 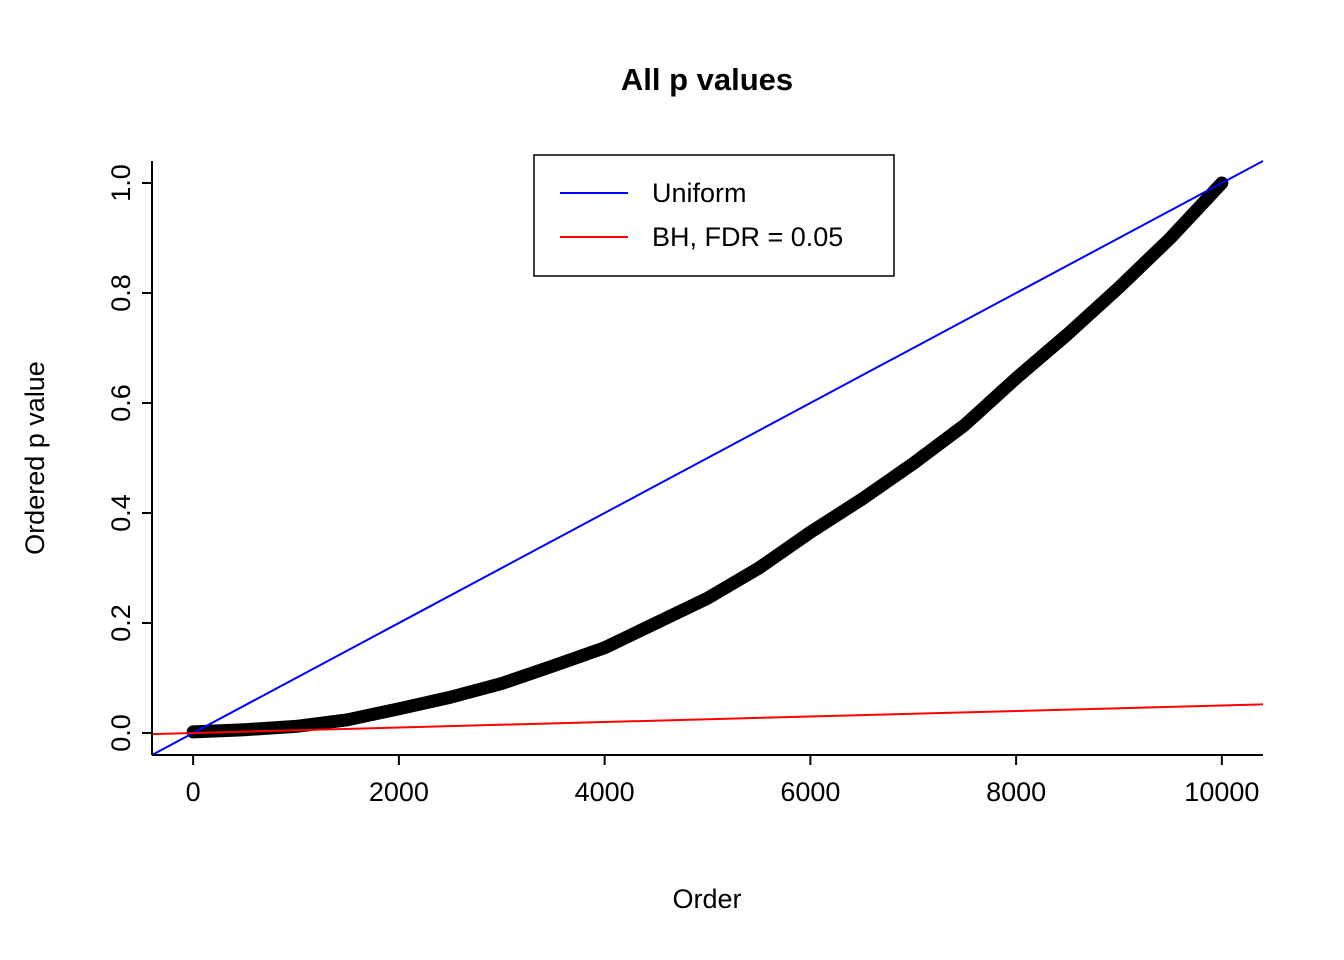 What do you see at coordinates (121, 403) in the screenshot?
I see `y-tick-label: 0.6` at bounding box center [121, 403].